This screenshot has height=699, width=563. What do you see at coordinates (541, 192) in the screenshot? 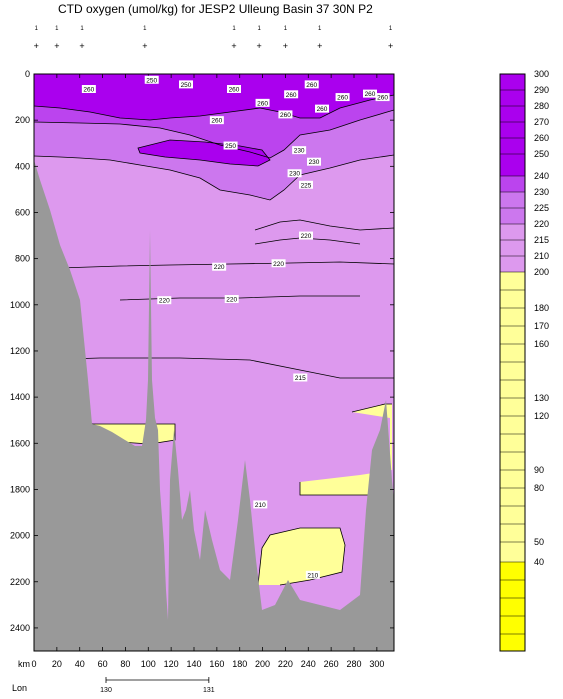
I see `colorbar-level-label: 230` at bounding box center [541, 192].